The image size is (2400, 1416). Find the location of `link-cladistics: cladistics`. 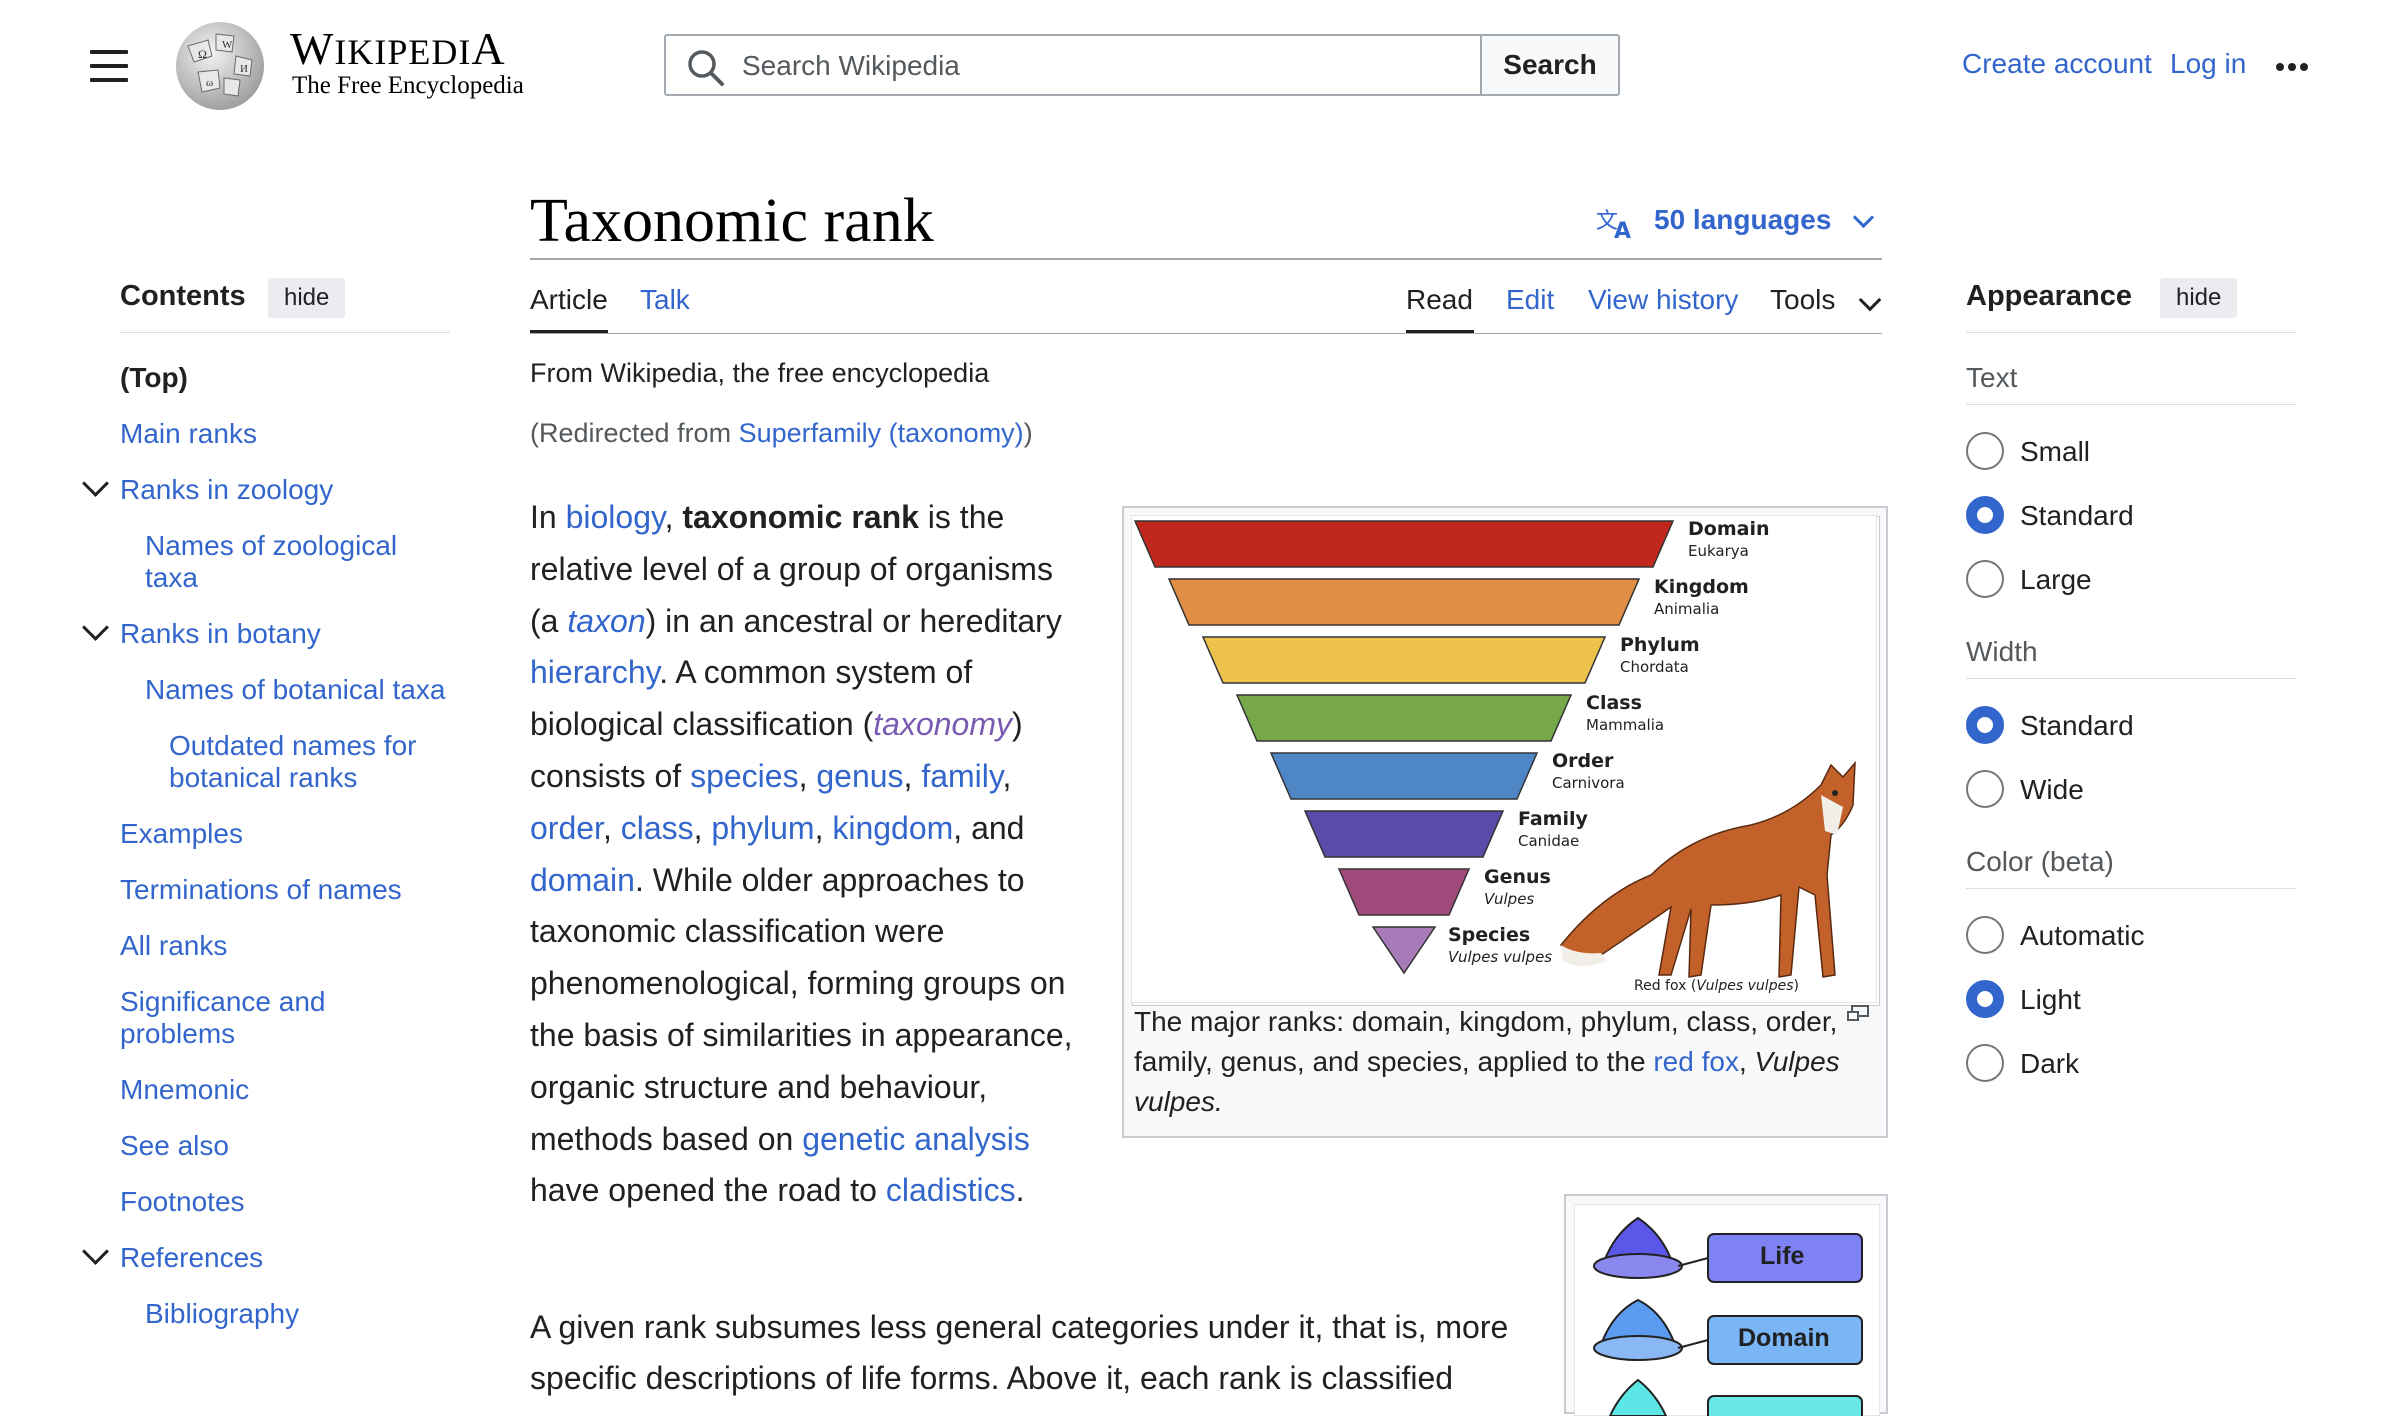

link-cladistics: cladistics is located at coordinates (950, 1190).